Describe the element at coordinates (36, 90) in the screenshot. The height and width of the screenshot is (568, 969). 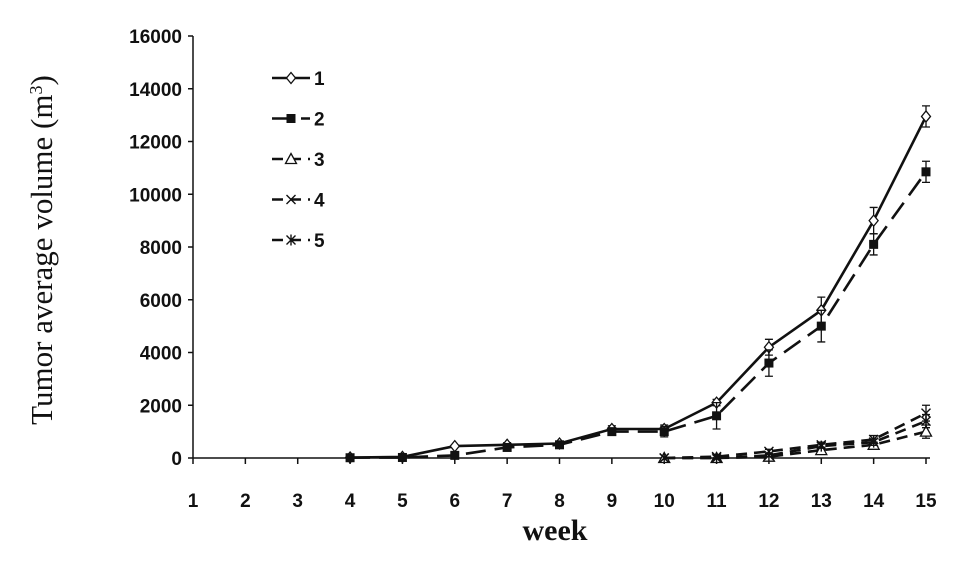
I see `y-axis-label-superscript: 3` at that location.